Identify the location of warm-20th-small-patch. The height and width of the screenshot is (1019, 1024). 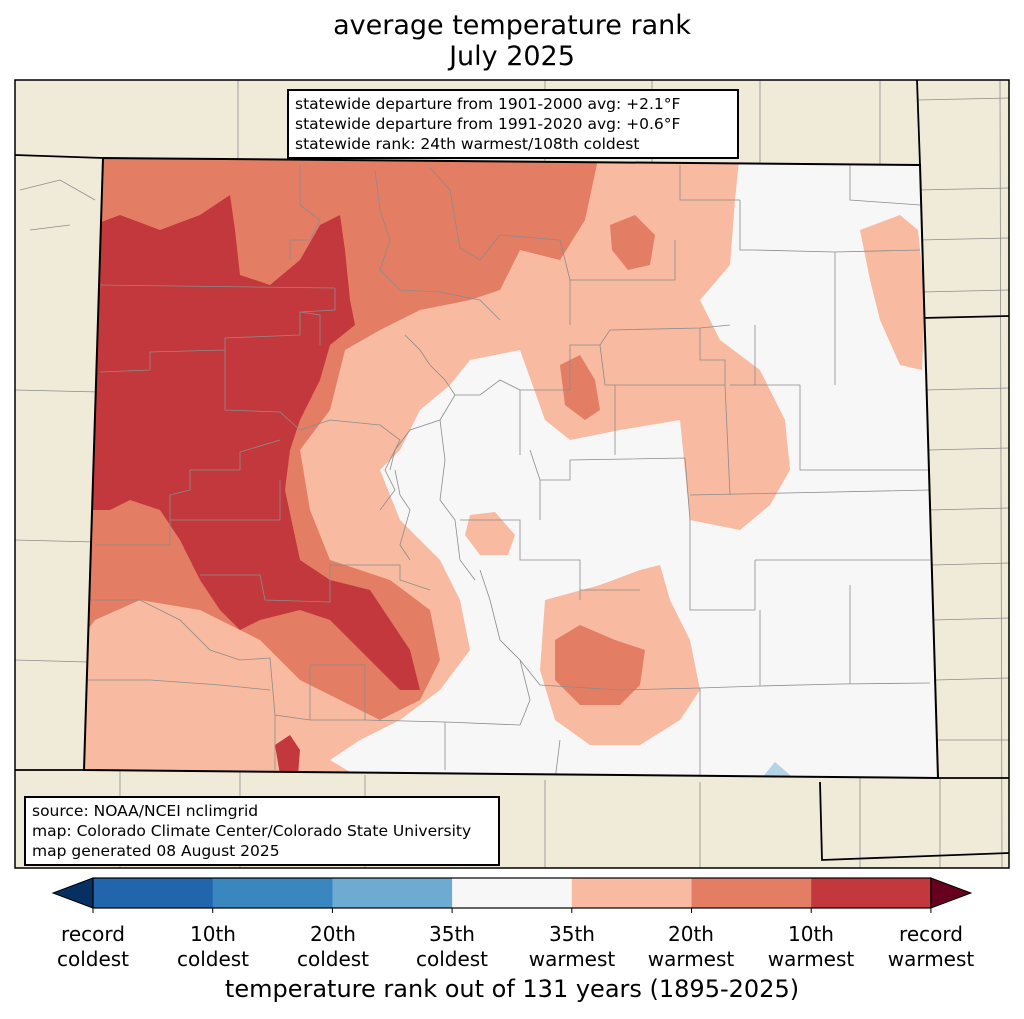
(490, 533).